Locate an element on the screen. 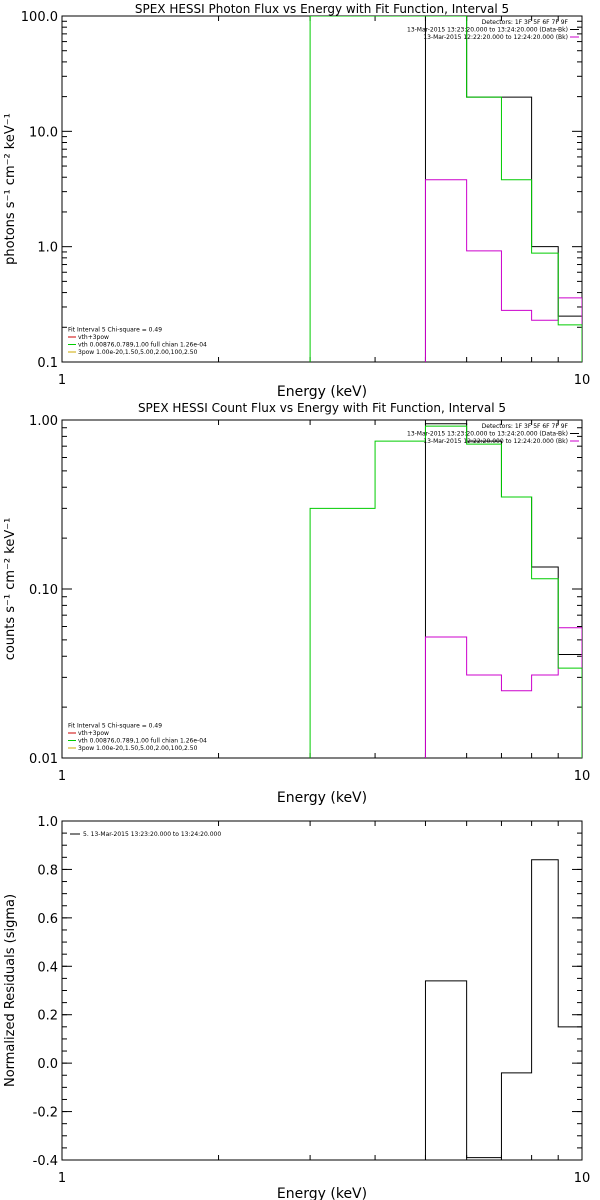  y-tick-label: 0.0 is located at coordinates (47, 1064).